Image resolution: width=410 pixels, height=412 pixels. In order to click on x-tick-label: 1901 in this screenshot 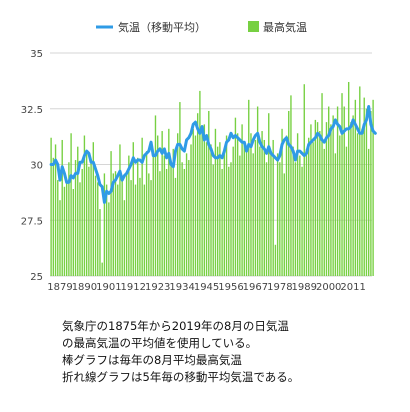, I will do `click(108, 287)`.